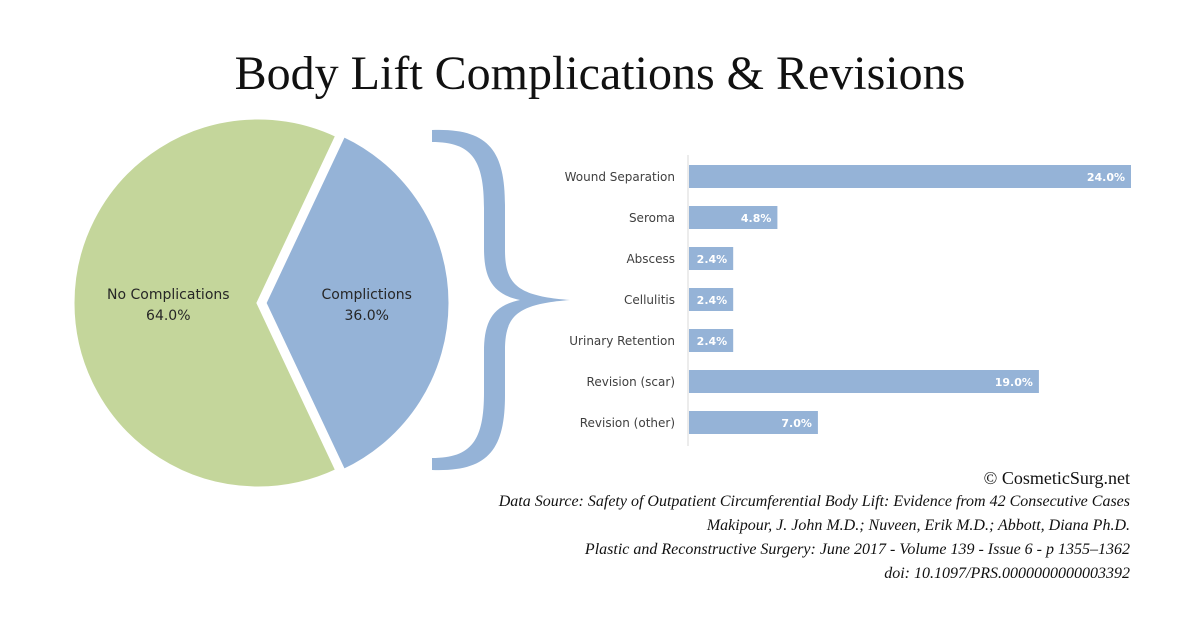 The width and height of the screenshot is (1200, 630). Describe the element at coordinates (733, 217) in the screenshot. I see `bar-seroma` at that location.